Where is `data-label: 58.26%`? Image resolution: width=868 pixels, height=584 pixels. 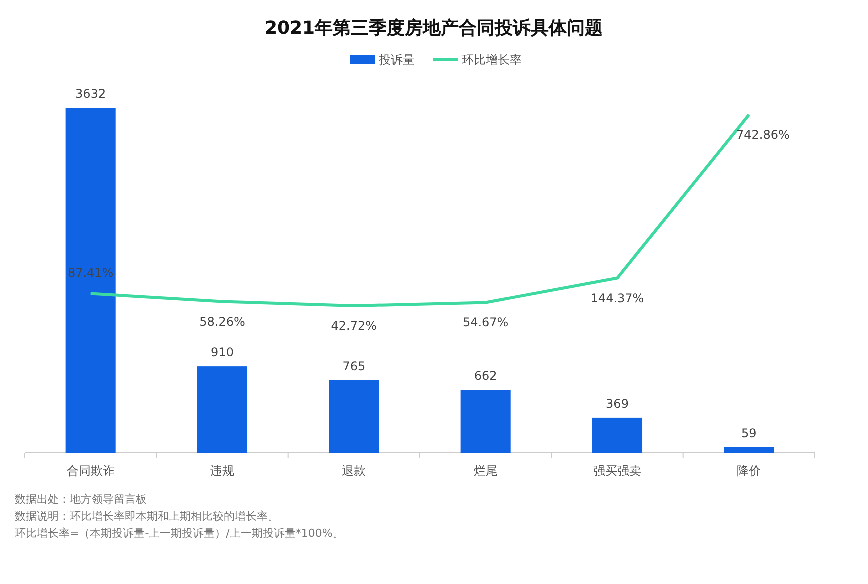 data-label: 58.26% is located at coordinates (223, 321).